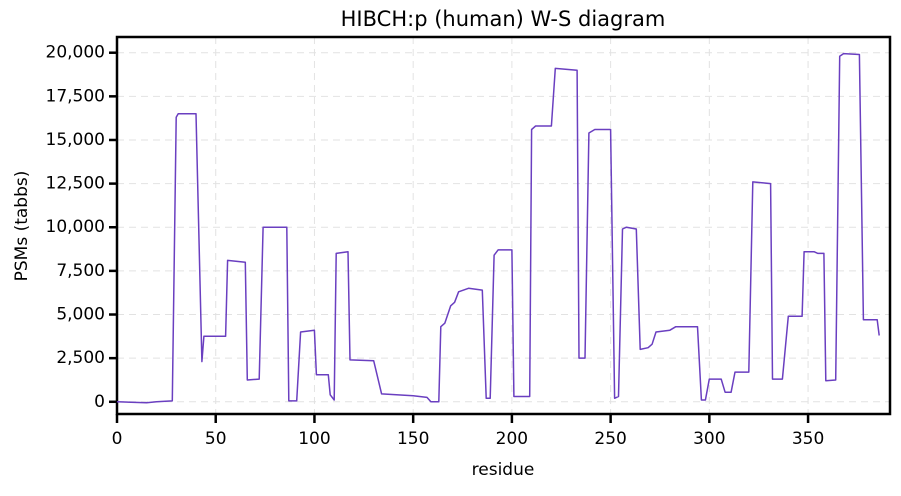 The width and height of the screenshot is (901, 496). What do you see at coordinates (80, 358) in the screenshot?
I see `y-tick-label: 2,500` at bounding box center [80, 358].